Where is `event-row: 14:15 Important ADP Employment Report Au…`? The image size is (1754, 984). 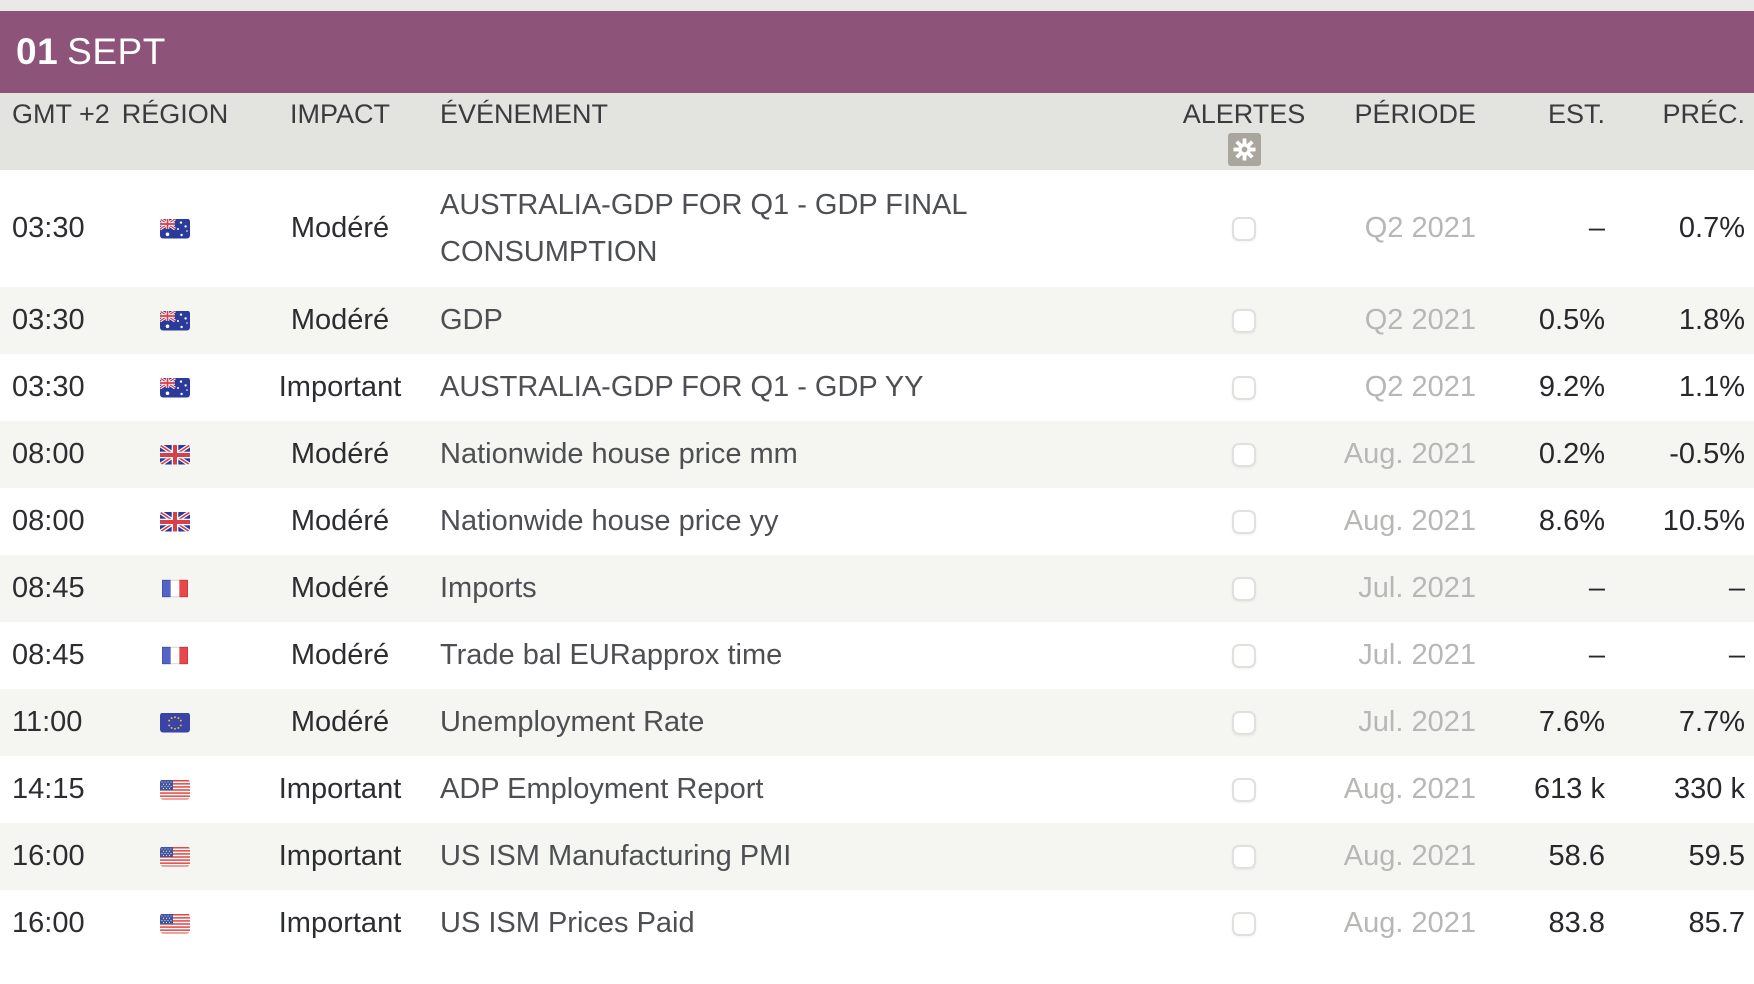 event-row: 14:15 Important ADP Employment Report Au… is located at coordinates (877, 789).